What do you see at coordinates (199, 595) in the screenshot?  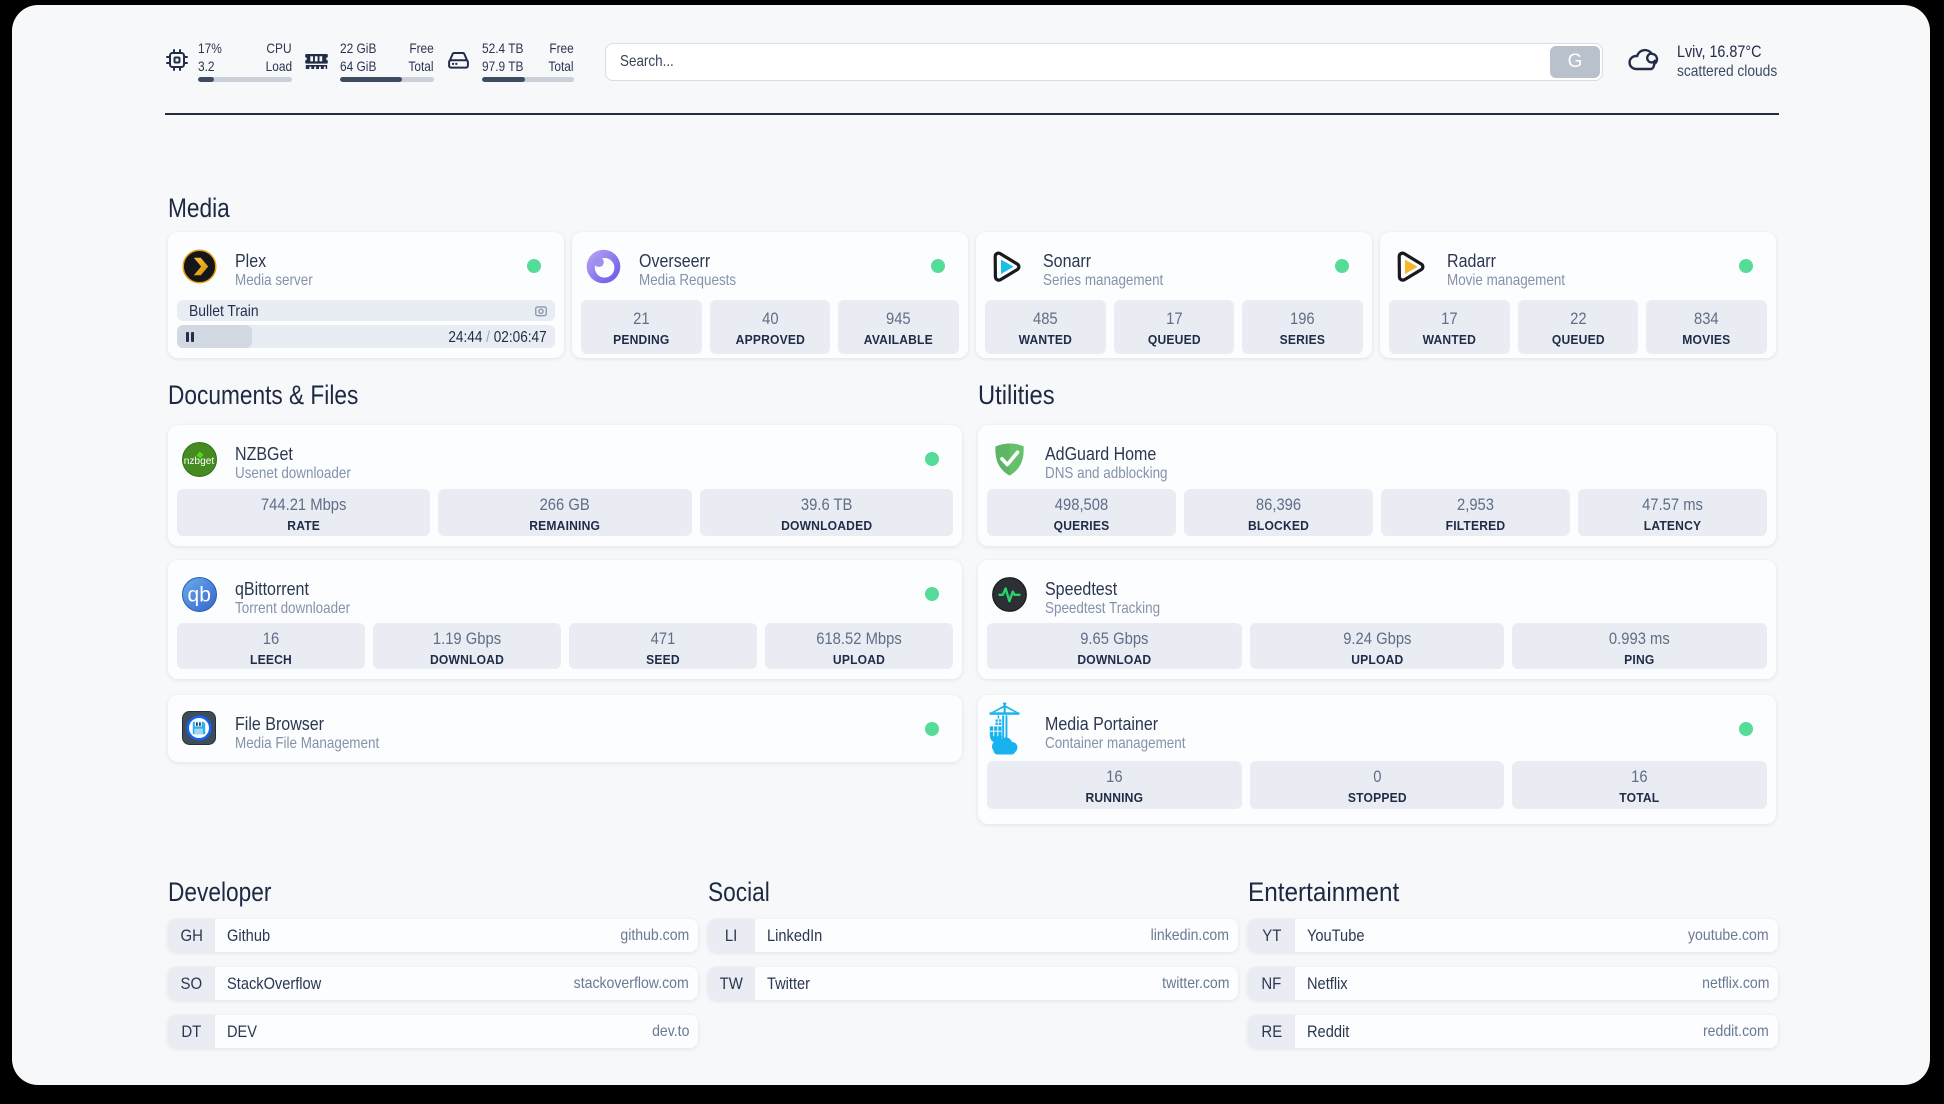 I see `svg-text: qb` at bounding box center [199, 595].